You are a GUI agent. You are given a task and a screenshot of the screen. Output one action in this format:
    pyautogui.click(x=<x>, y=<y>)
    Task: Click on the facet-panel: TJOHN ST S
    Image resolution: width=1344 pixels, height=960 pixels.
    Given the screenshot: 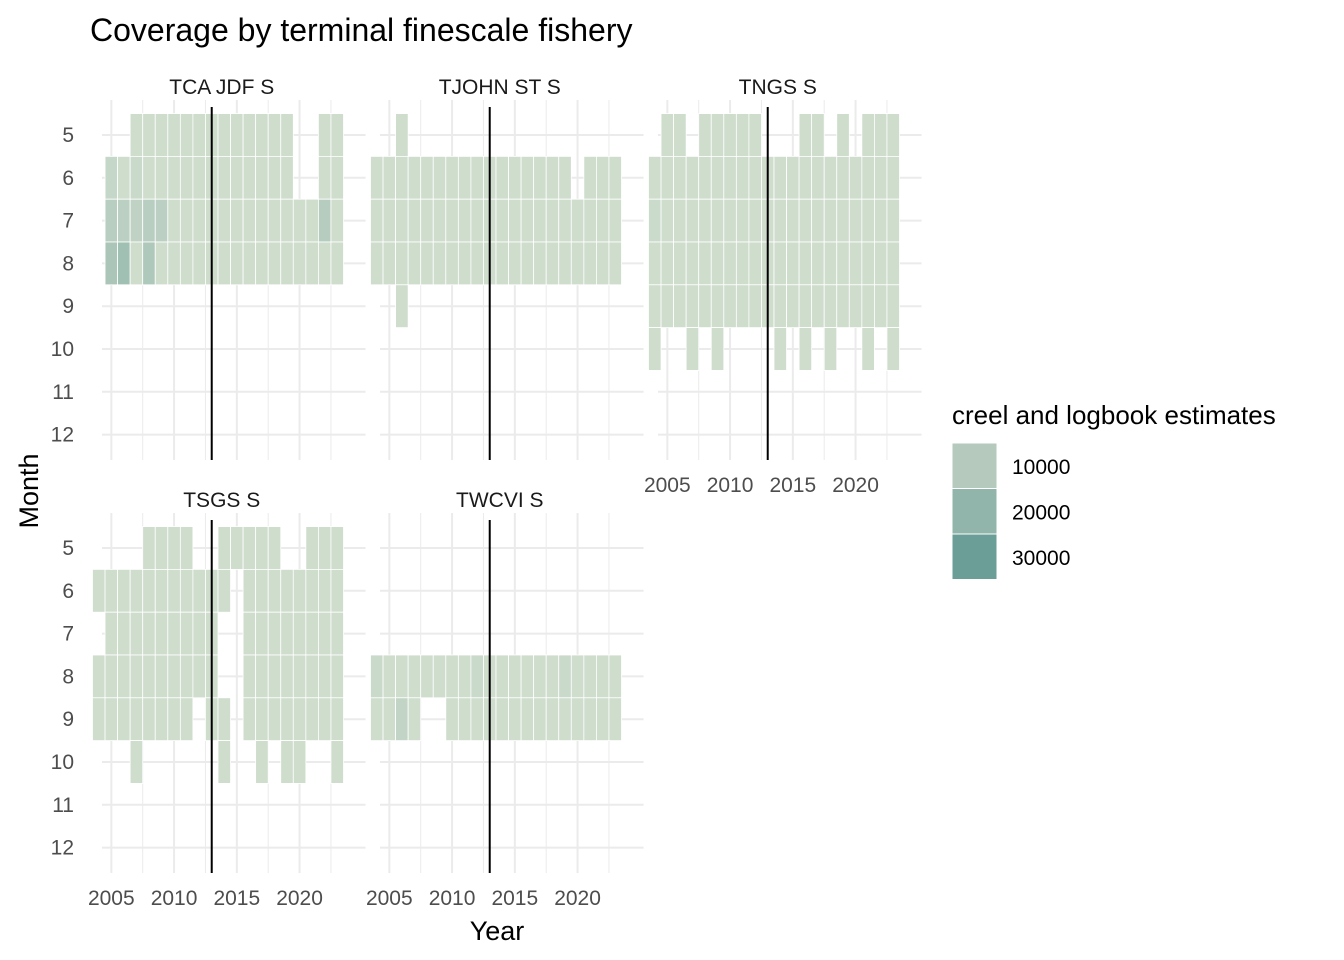 What is the action you would take?
    pyautogui.click(x=507, y=268)
    